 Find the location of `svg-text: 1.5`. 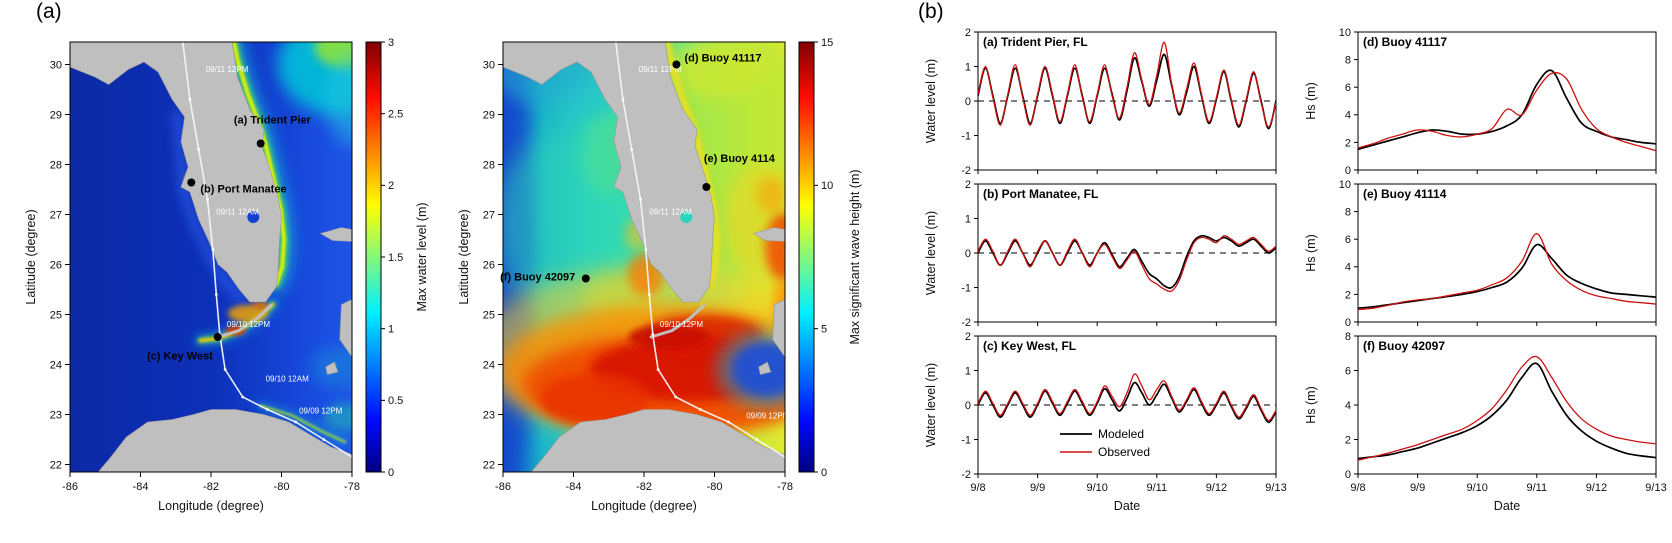

svg-text: 1.5 is located at coordinates (395, 258).